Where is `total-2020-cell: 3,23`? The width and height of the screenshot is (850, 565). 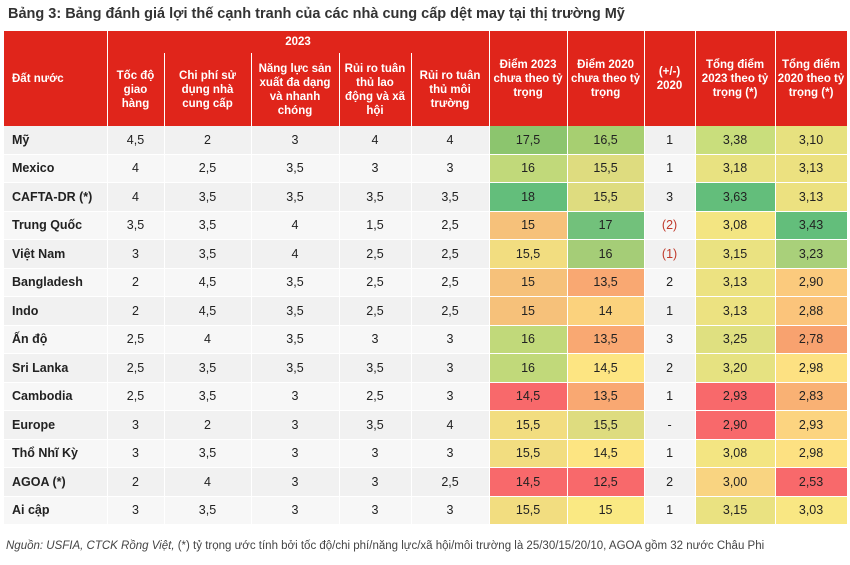
total-2020-cell: 3,23 is located at coordinates (811, 254).